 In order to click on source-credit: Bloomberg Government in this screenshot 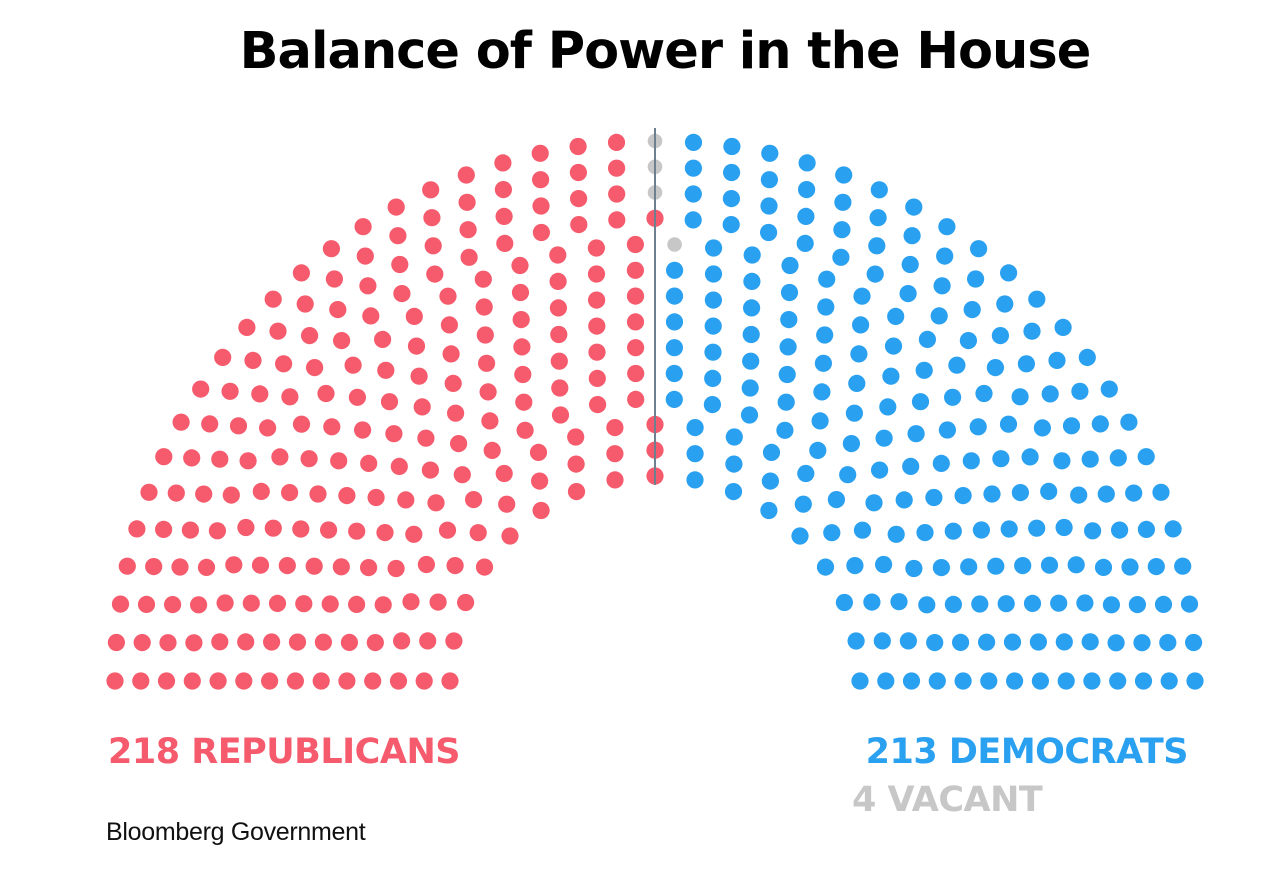, I will do `click(236, 832)`.